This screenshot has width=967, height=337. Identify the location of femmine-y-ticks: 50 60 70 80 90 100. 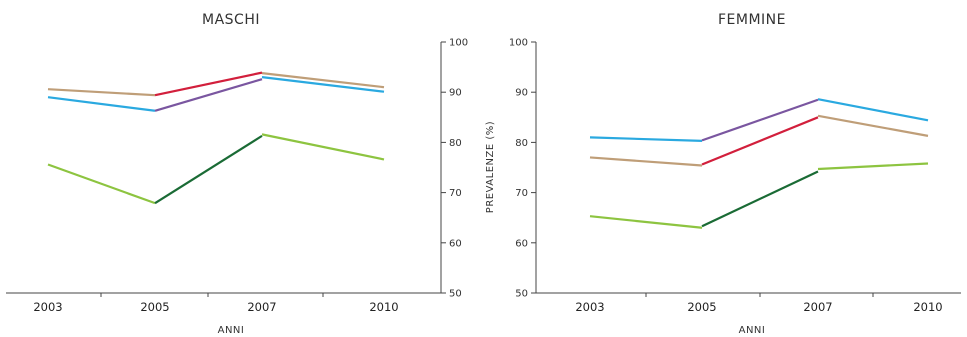
(522, 169).